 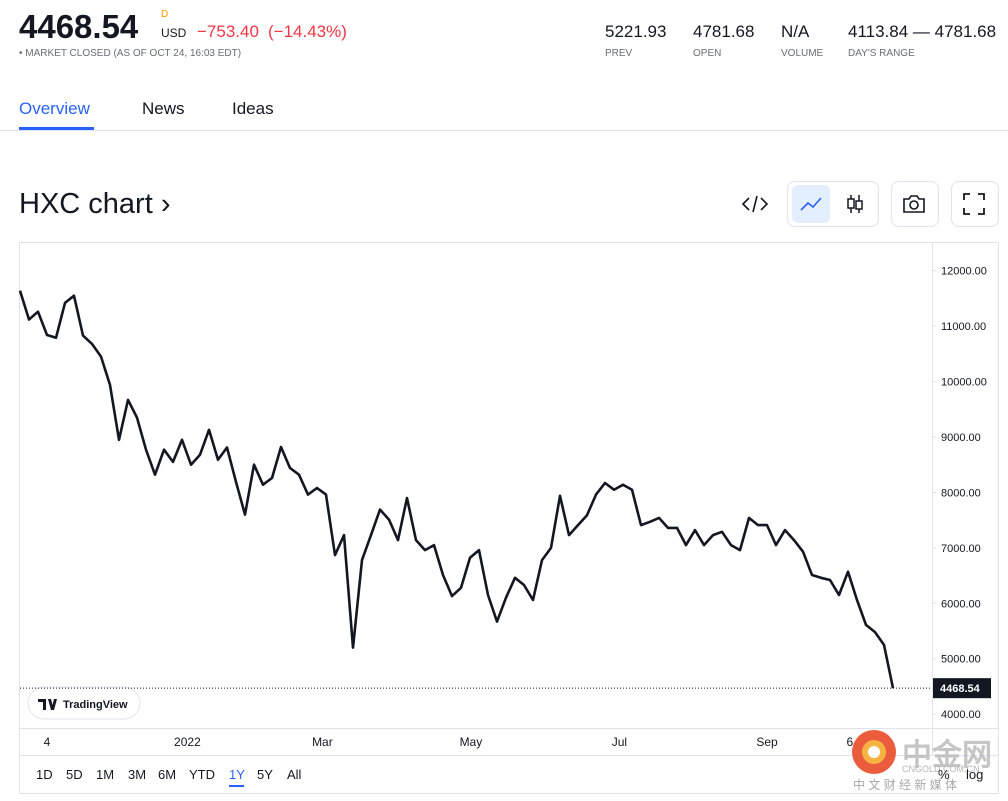 What do you see at coordinates (724, 31) in the screenshot?
I see `stat-value: 4781.68` at bounding box center [724, 31].